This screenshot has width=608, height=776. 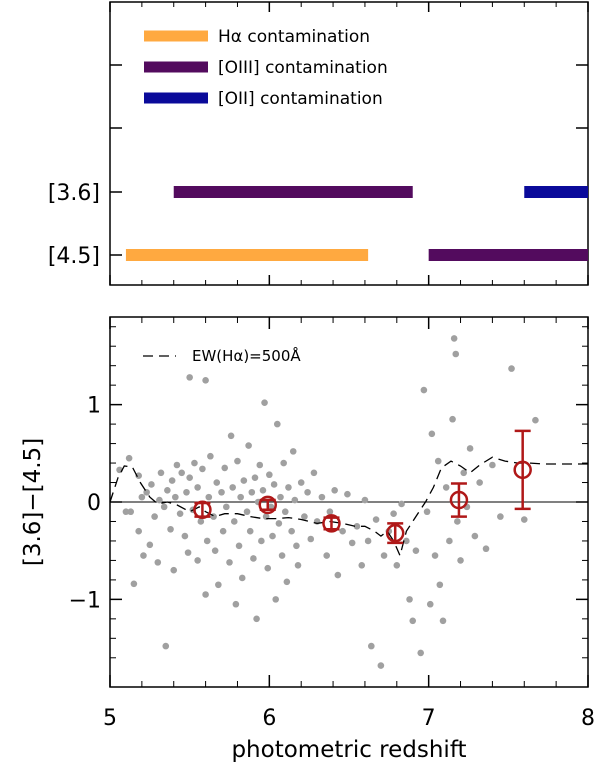 I want to click on legend-entry-halpha: Hα contamination, so click(x=257, y=37).